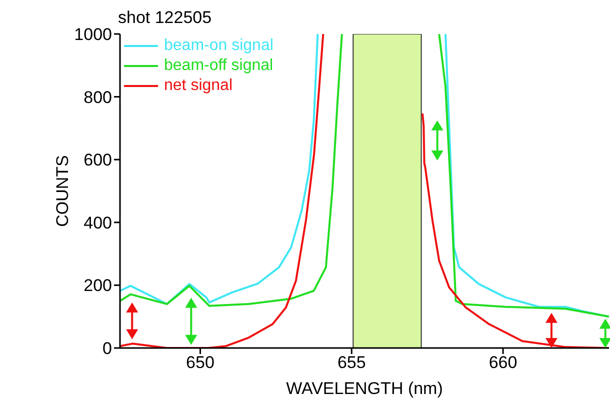 The width and height of the screenshot is (610, 402). What do you see at coordinates (219, 66) in the screenshot?
I see `legend-label: beam-off signal` at bounding box center [219, 66].